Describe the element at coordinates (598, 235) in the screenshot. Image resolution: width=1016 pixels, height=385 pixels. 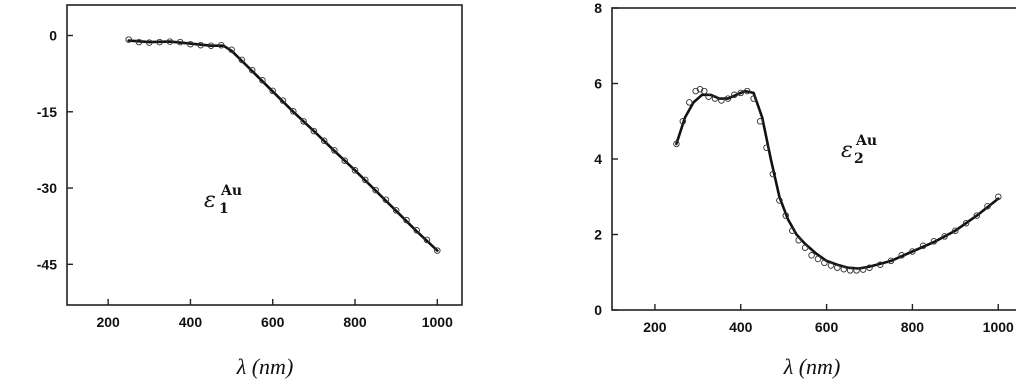
I see `y-tick-label: 2` at that location.